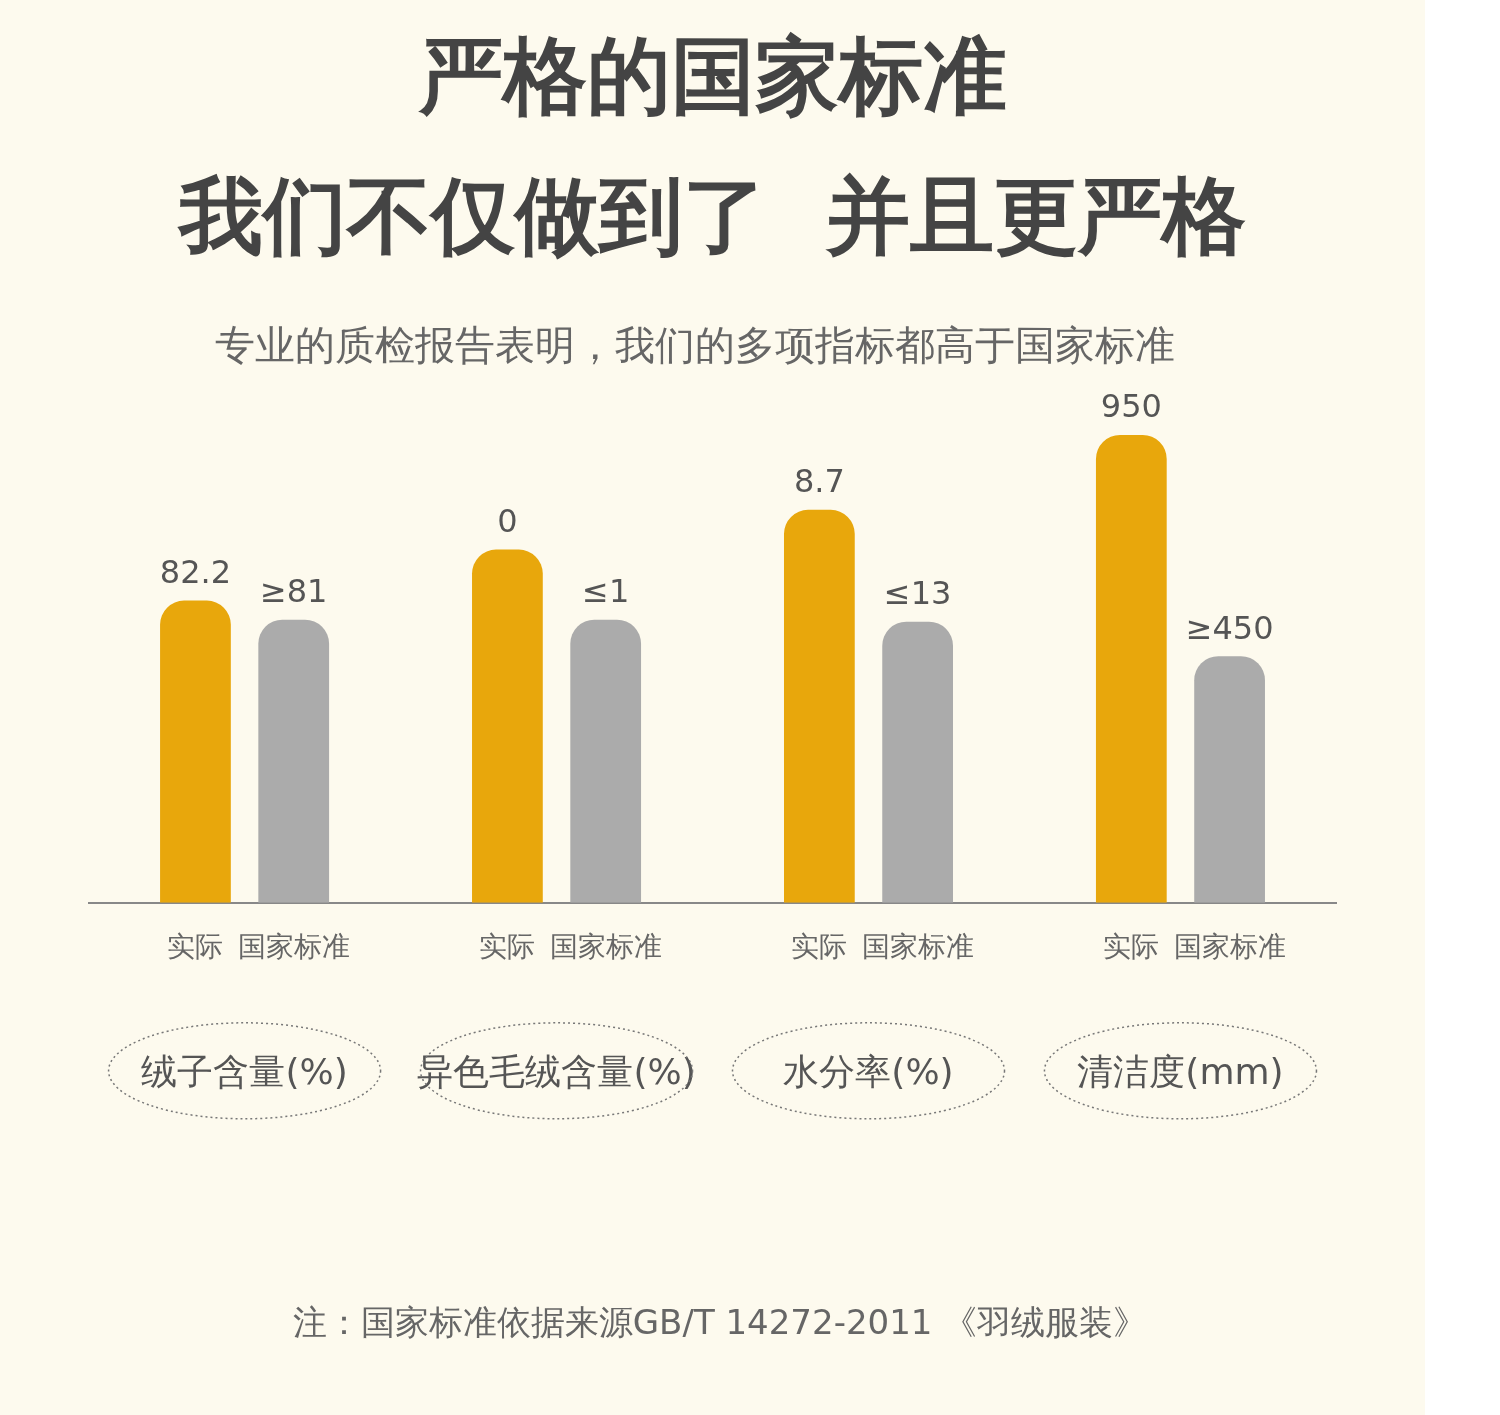 The width and height of the screenshot is (1500, 1415). I want to click on annotation: ≥81, so click(293, 591).